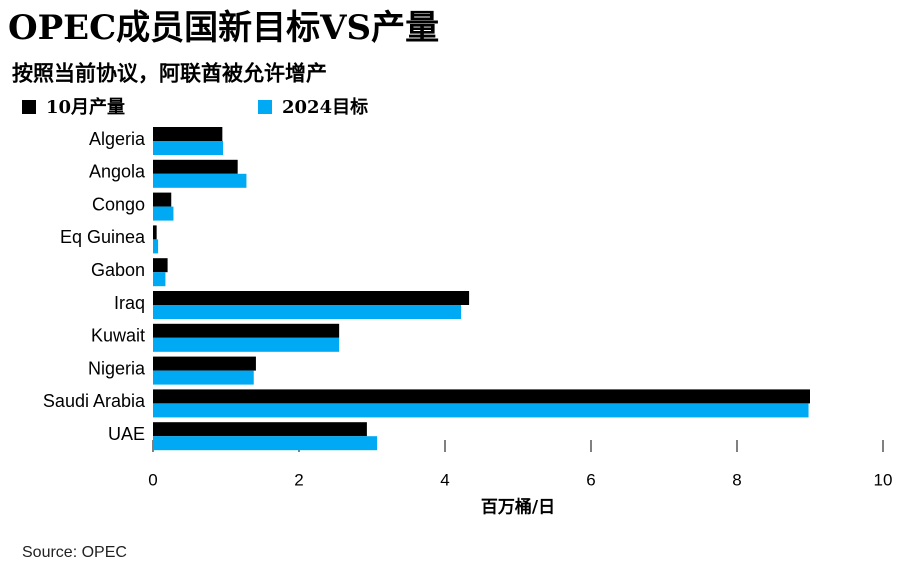  Describe the element at coordinates (118, 336) in the screenshot. I see `y-tick-label: Kuwait` at that location.